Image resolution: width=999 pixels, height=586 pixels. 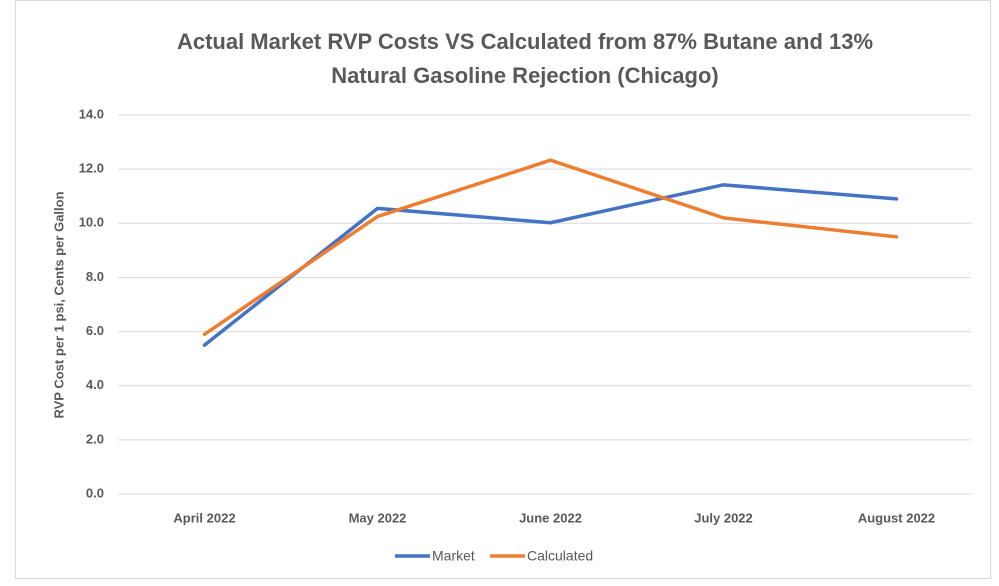 I want to click on legend-label: Market, so click(x=453, y=556).